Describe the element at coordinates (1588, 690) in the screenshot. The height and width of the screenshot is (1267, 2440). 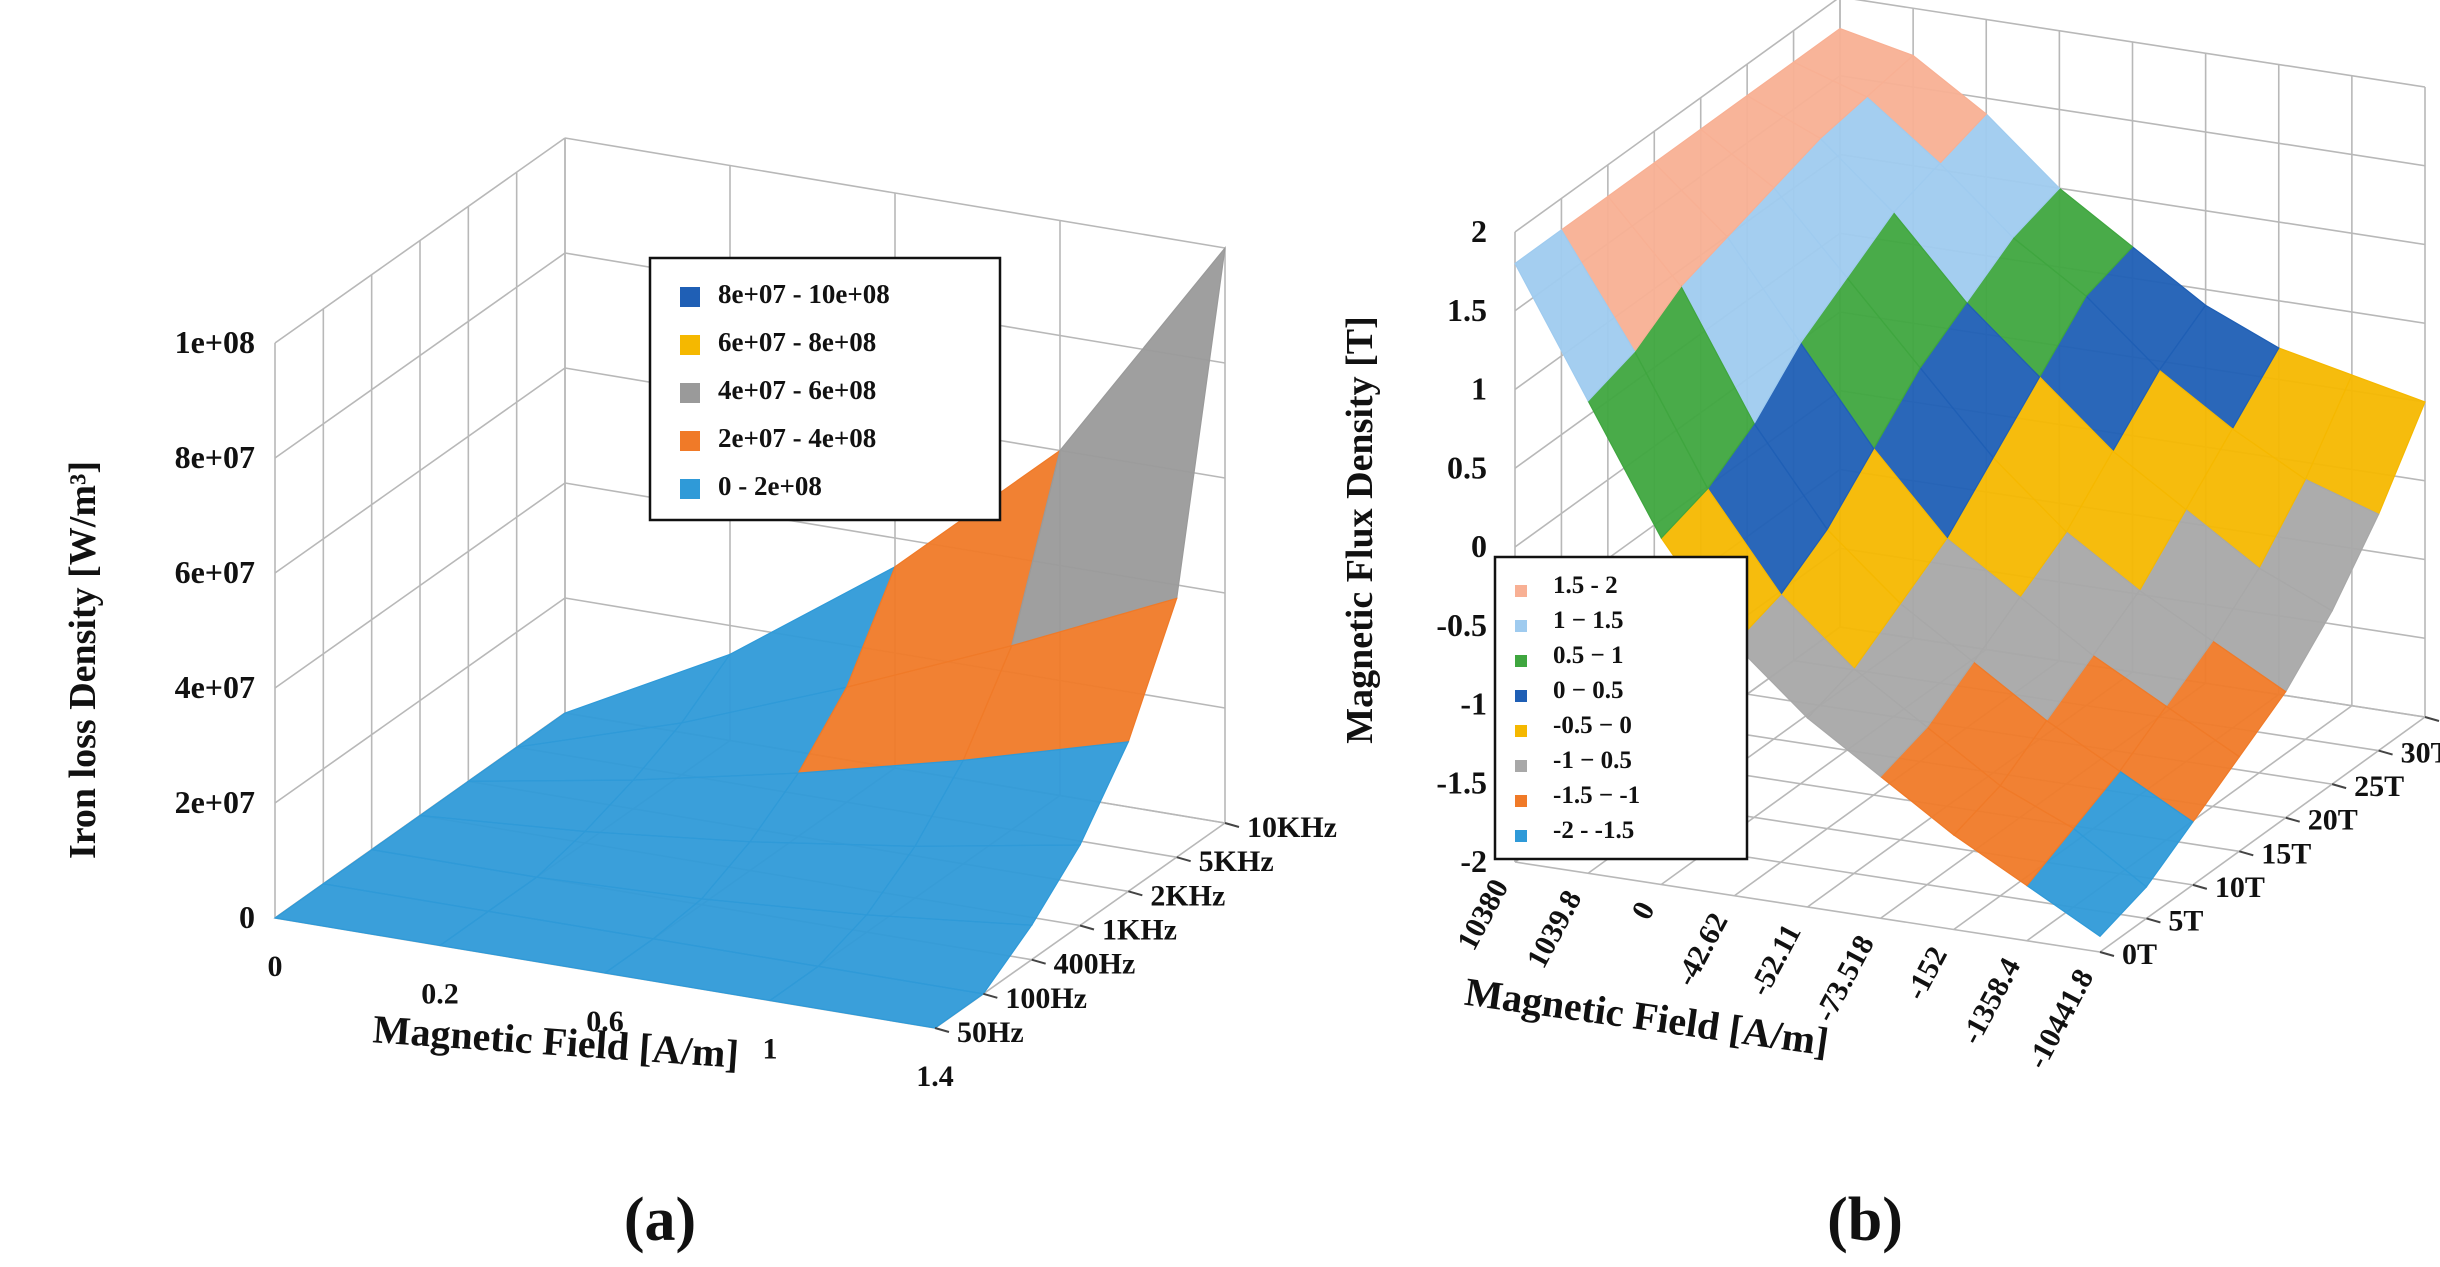
I see `legend-label: 0 − 0.5` at that location.